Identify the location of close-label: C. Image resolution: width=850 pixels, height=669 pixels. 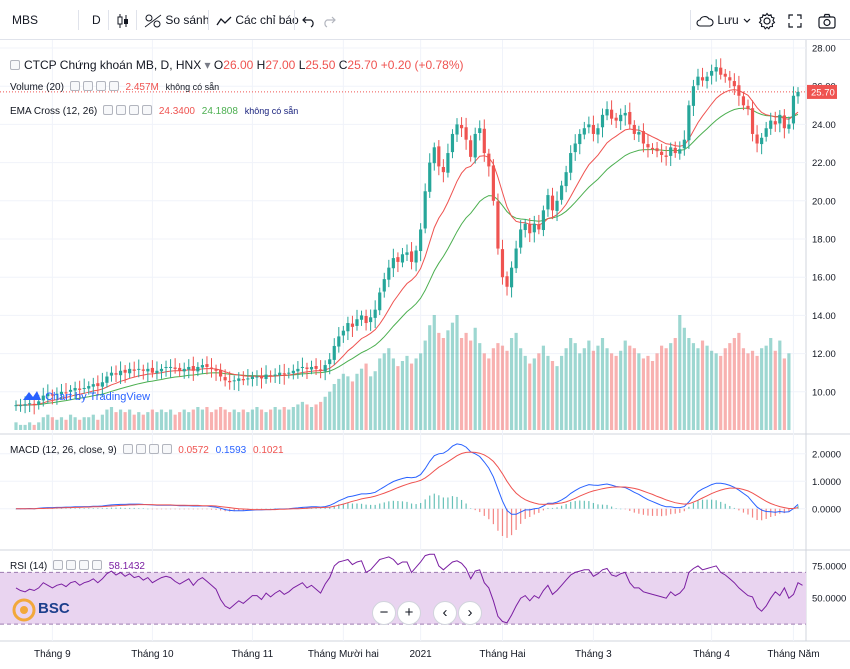
(343, 65).